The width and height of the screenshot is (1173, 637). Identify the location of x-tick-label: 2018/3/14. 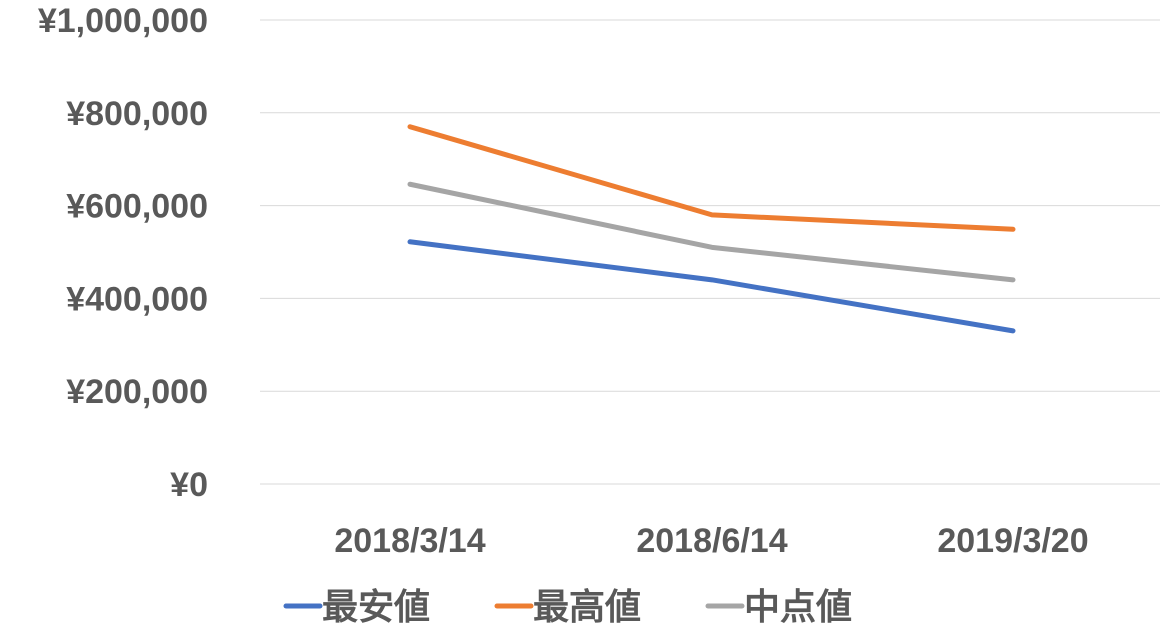
(409, 541).